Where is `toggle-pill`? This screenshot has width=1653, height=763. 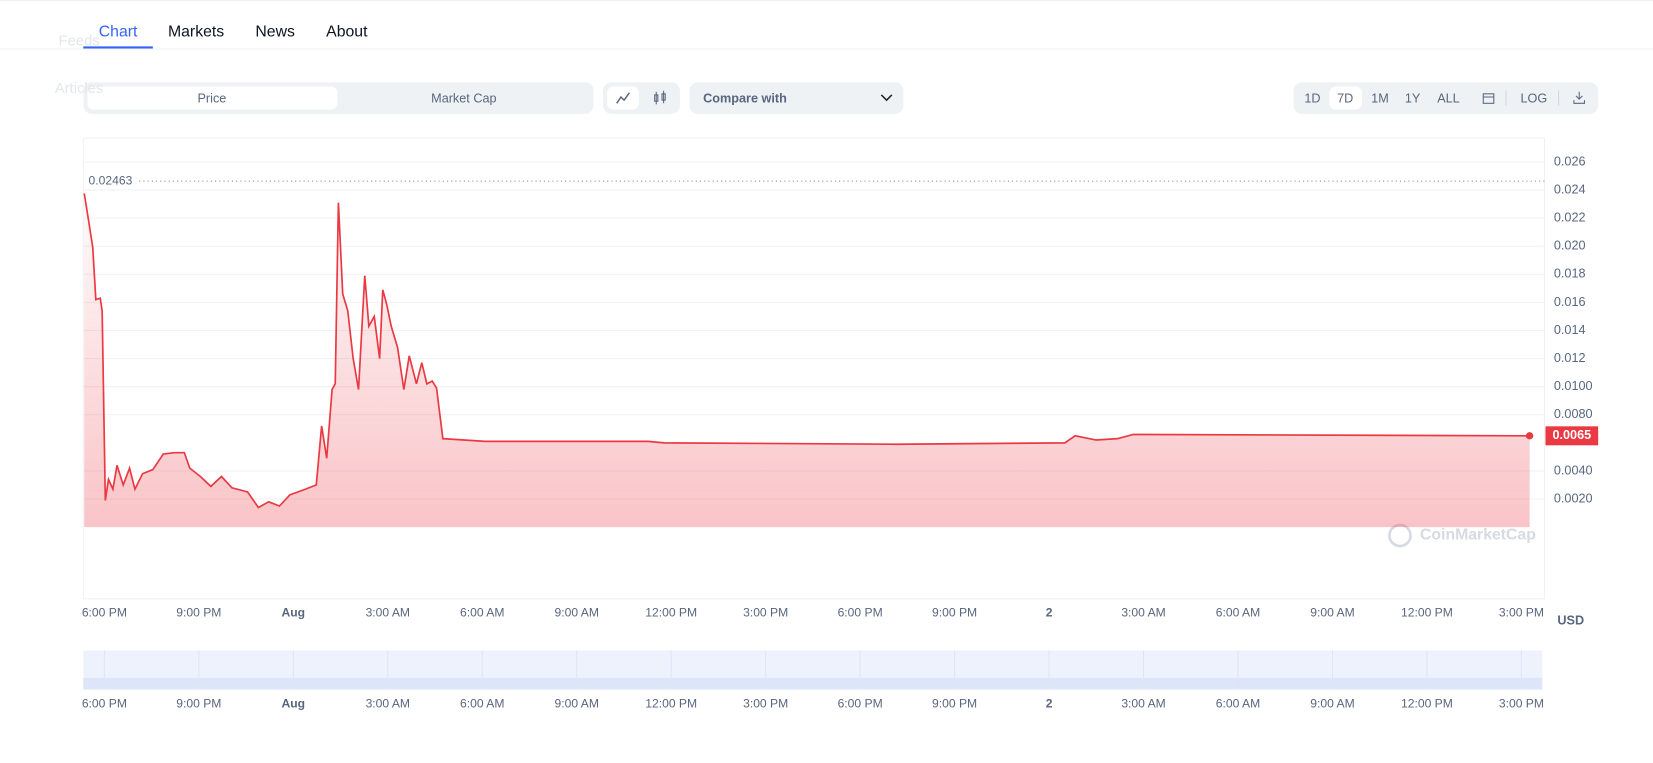 toggle-pill is located at coordinates (212, 98).